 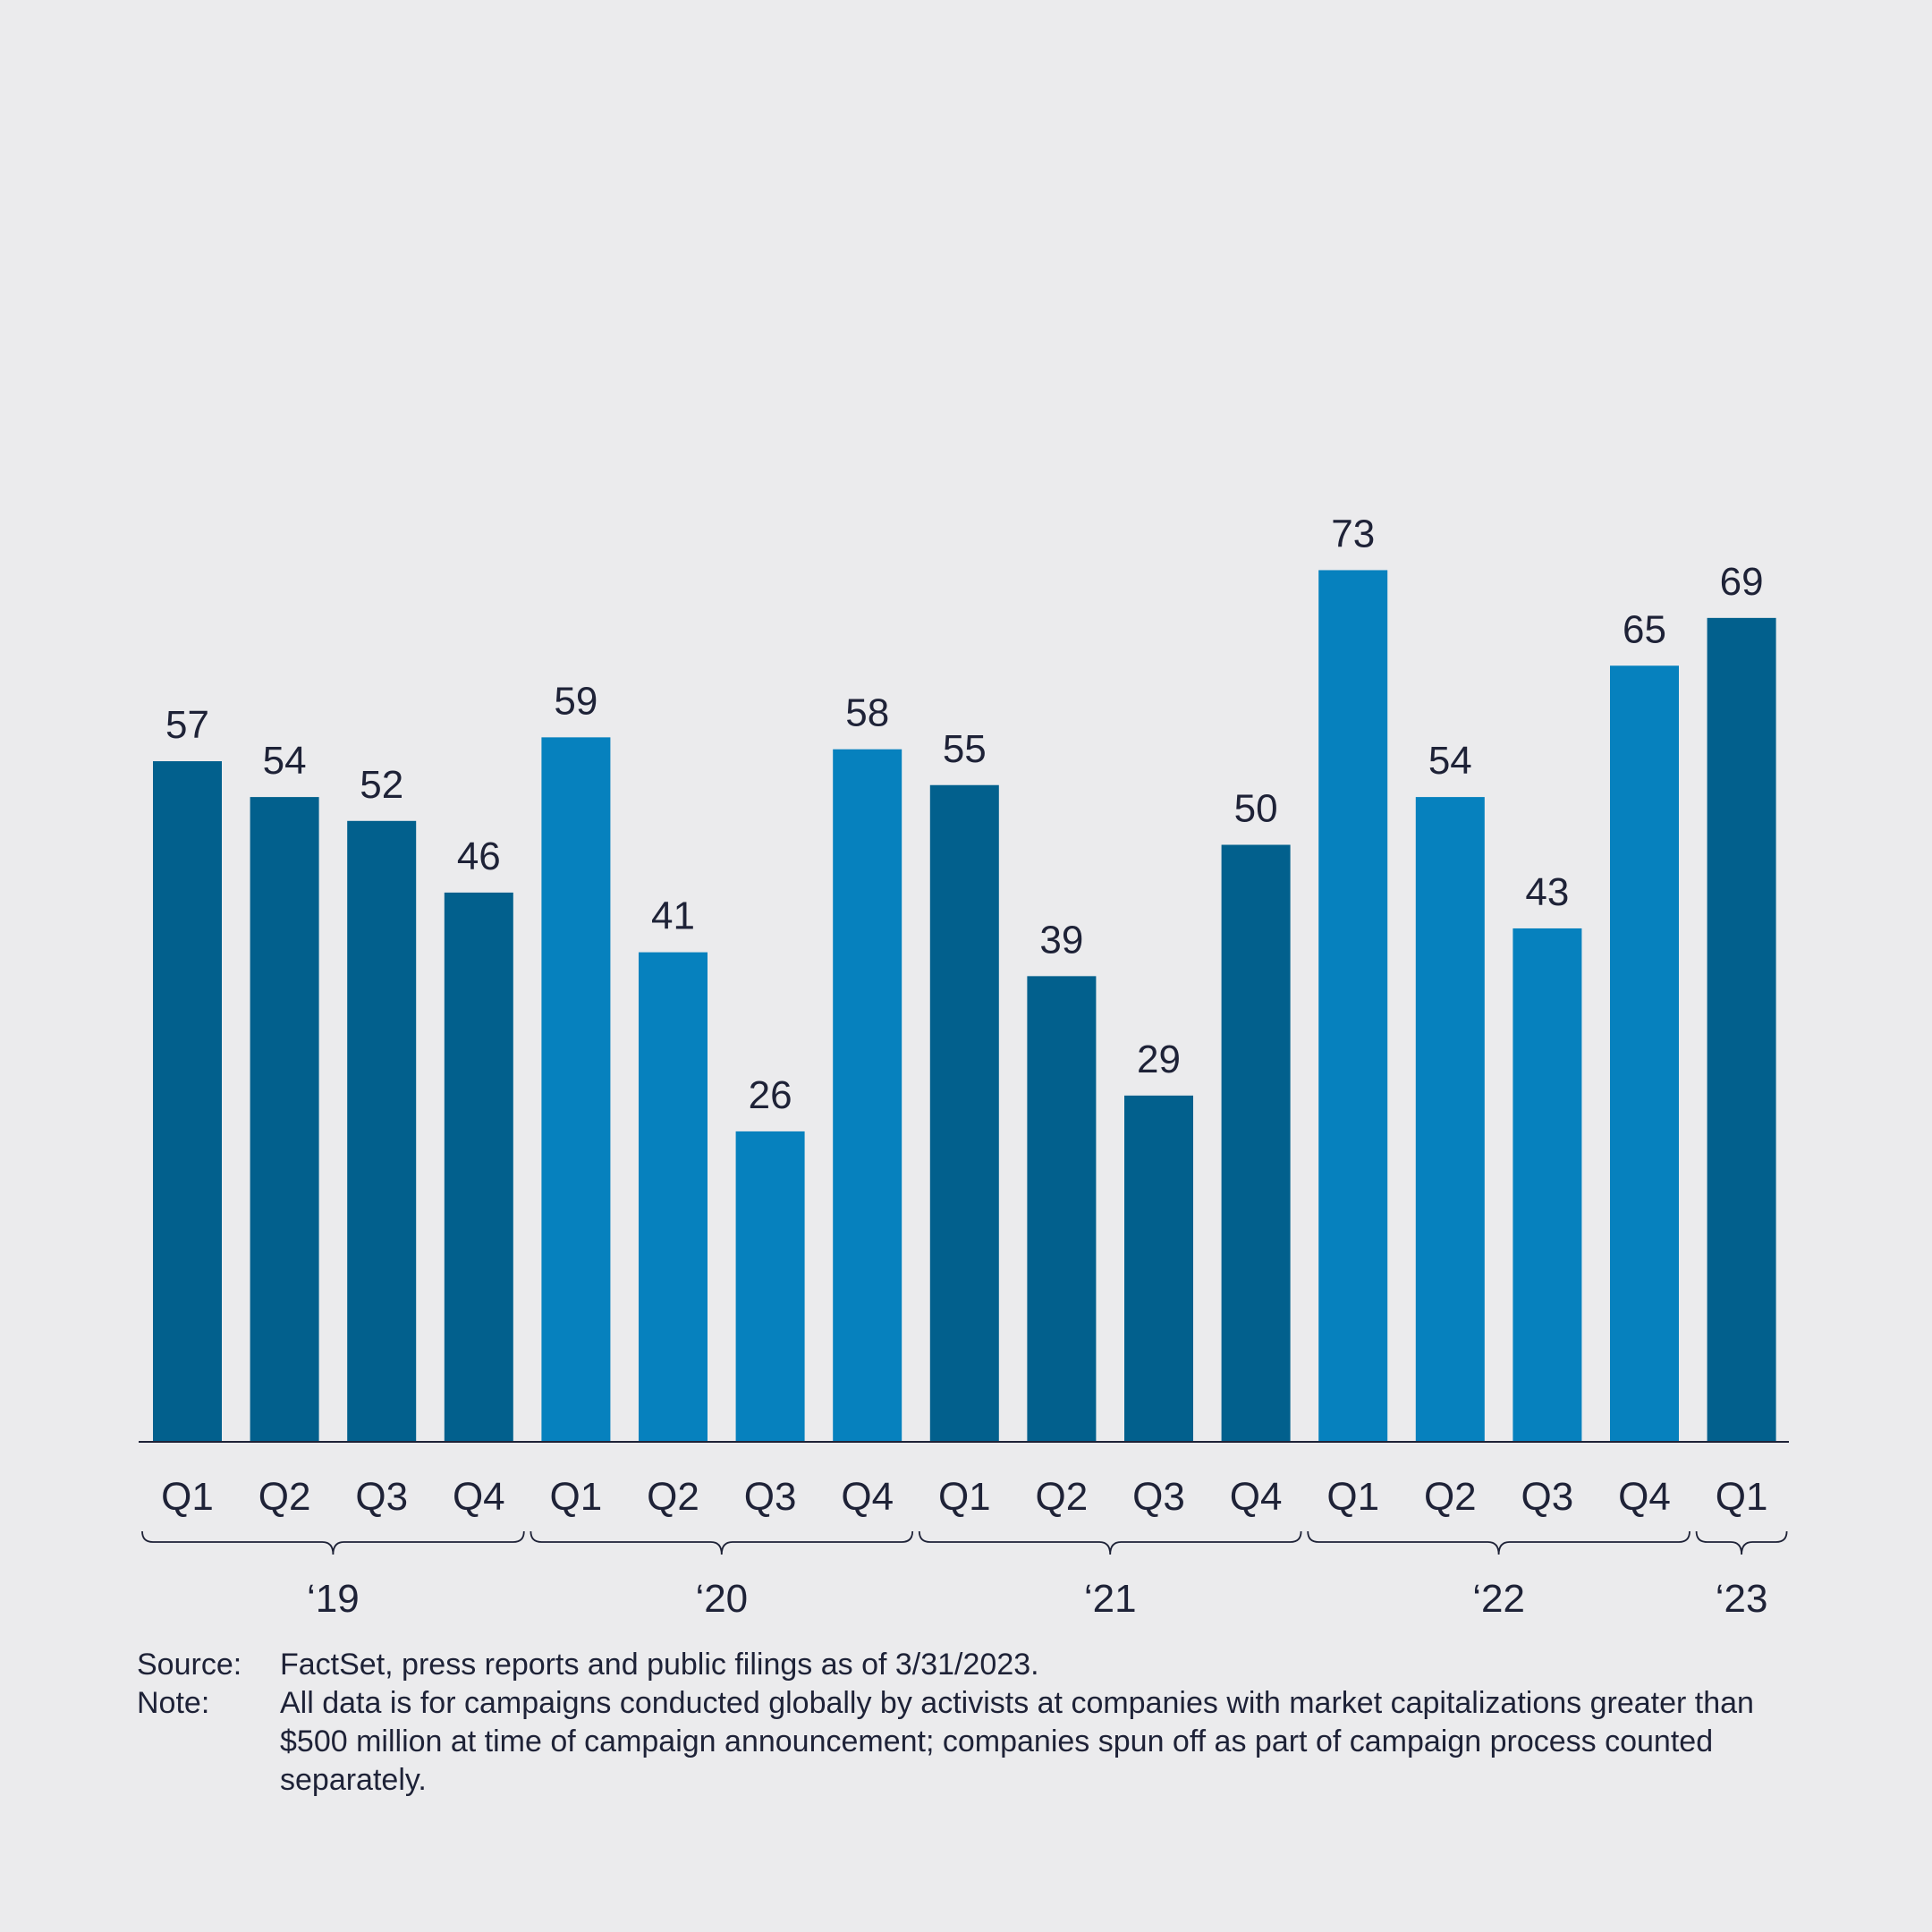 I want to click on data-label: 57, so click(x=187, y=725).